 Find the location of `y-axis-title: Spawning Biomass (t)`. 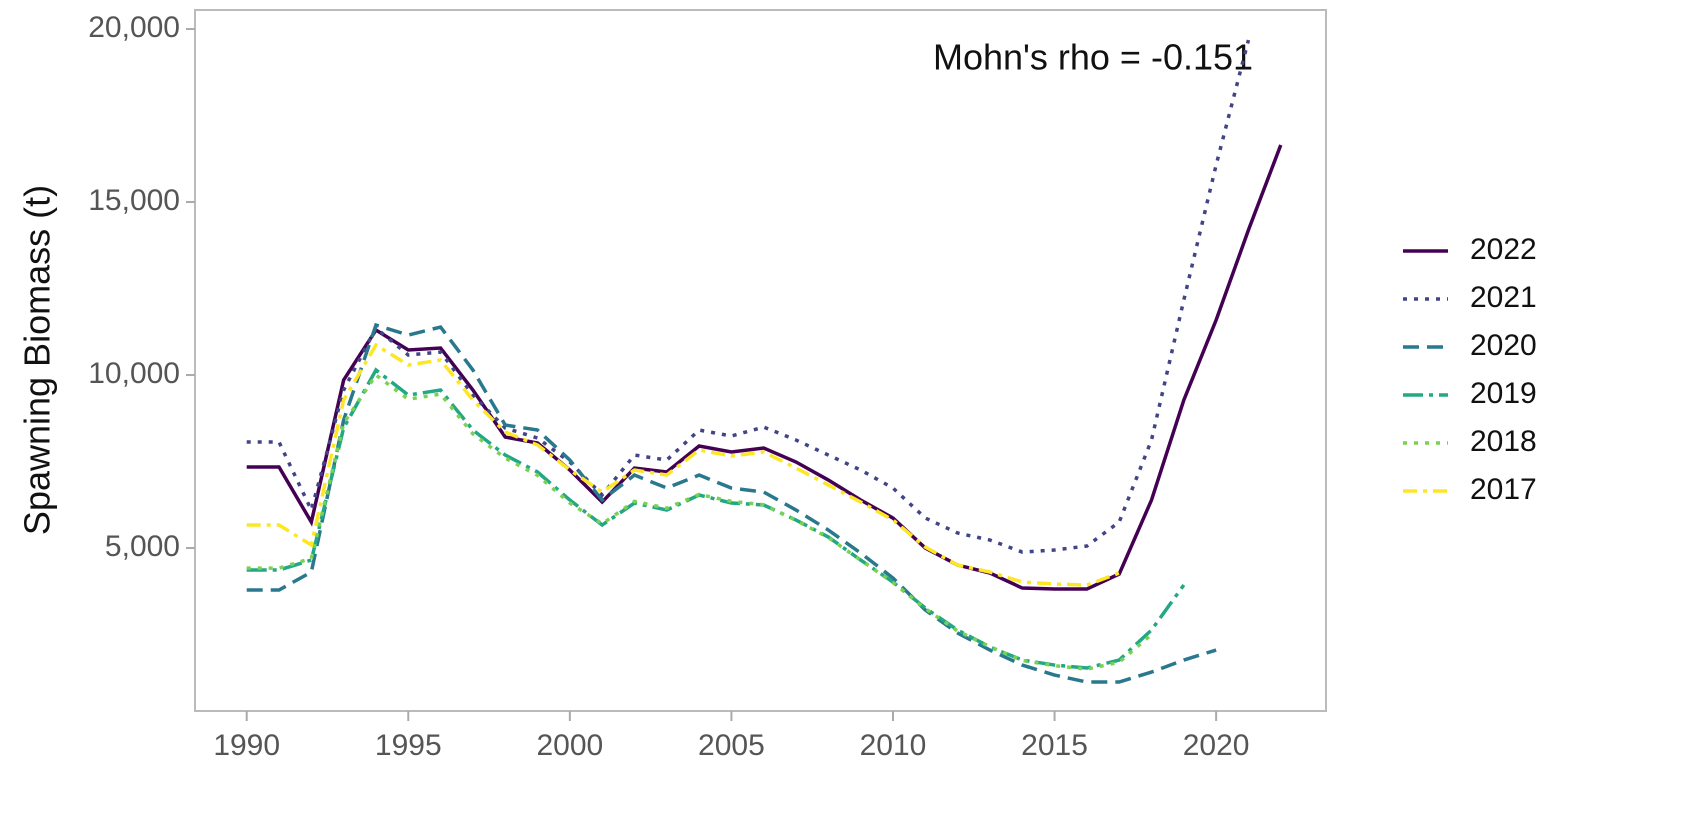

y-axis-title: Spawning Biomass (t) is located at coordinates (37, 360).